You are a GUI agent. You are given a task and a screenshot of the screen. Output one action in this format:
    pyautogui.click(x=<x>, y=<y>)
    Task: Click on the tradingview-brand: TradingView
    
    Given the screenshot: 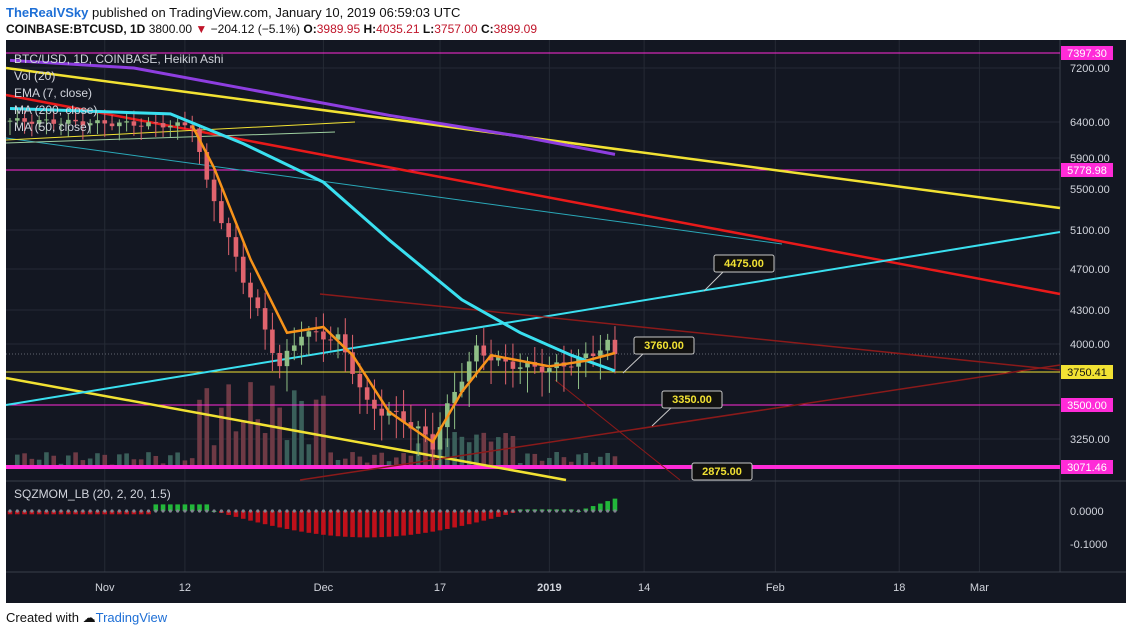 What is the action you would take?
    pyautogui.click(x=131, y=617)
    